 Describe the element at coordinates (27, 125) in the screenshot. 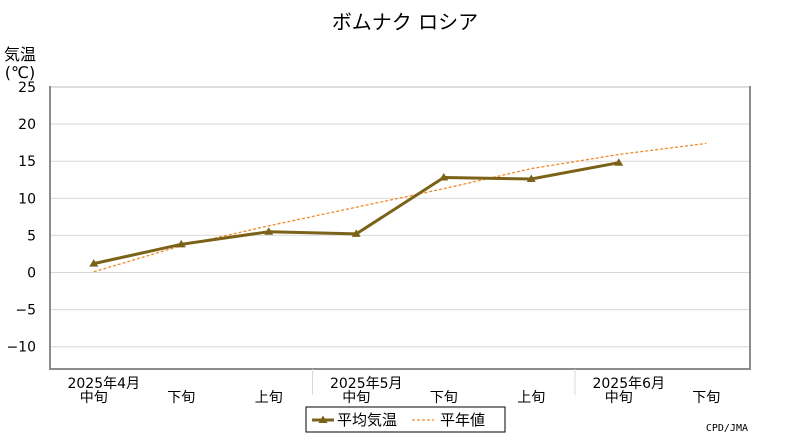

I see `y-tick-label: 20` at that location.